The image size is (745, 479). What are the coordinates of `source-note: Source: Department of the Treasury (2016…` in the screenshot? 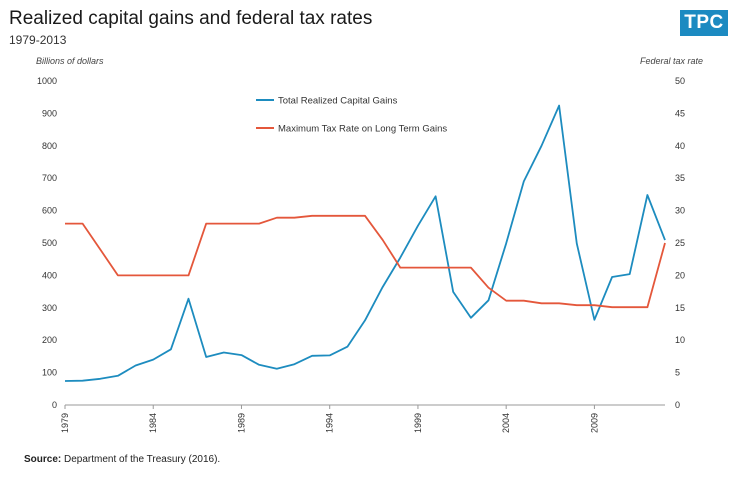 It's located at (122, 459).